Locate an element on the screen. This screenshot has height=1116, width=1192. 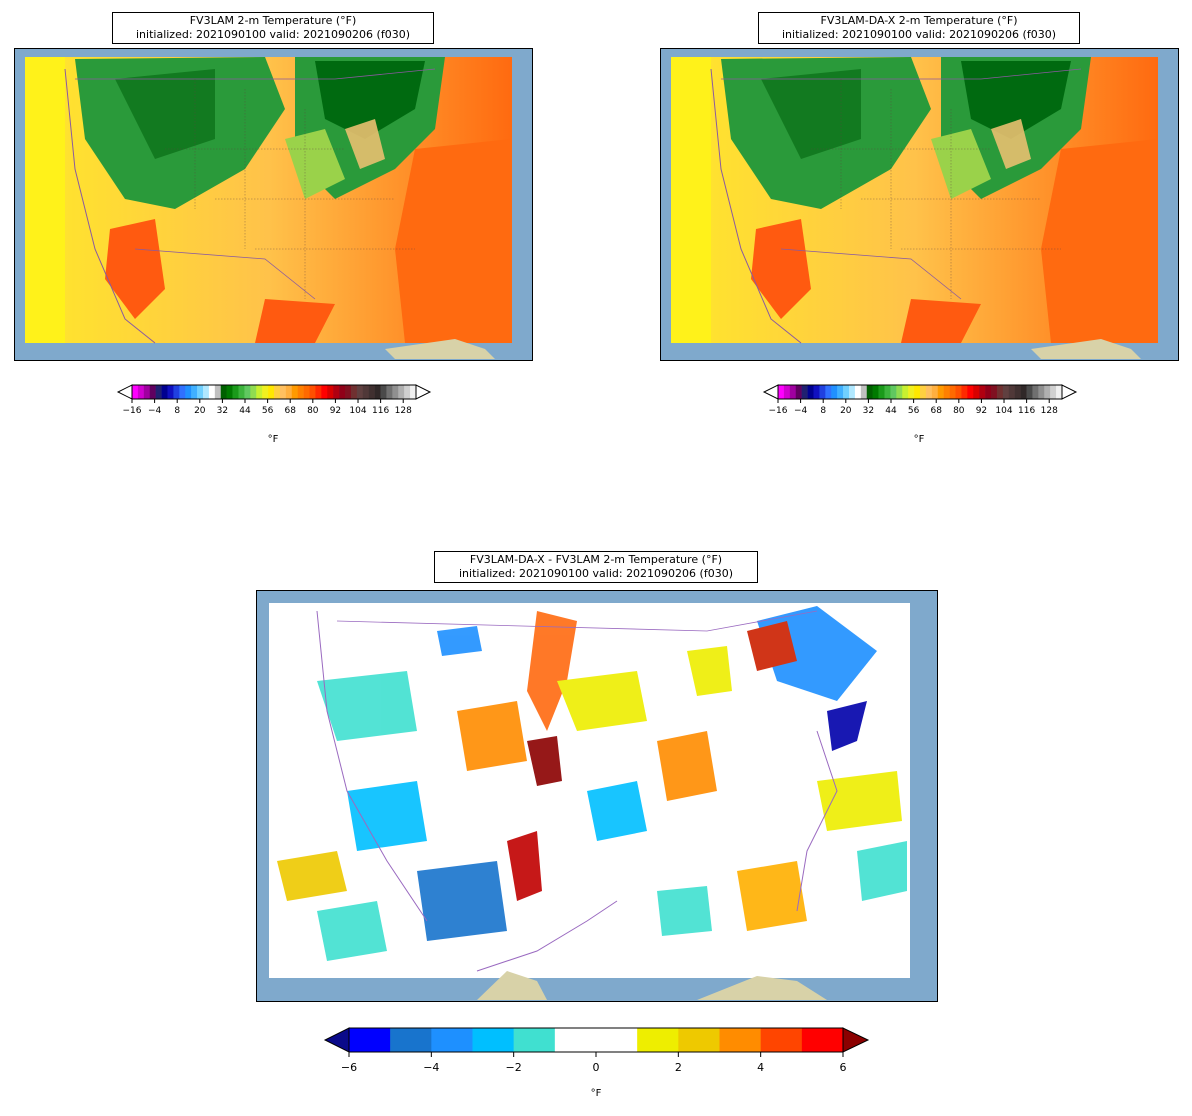
panel1-colorbar-outline is located at coordinates (274, 392).